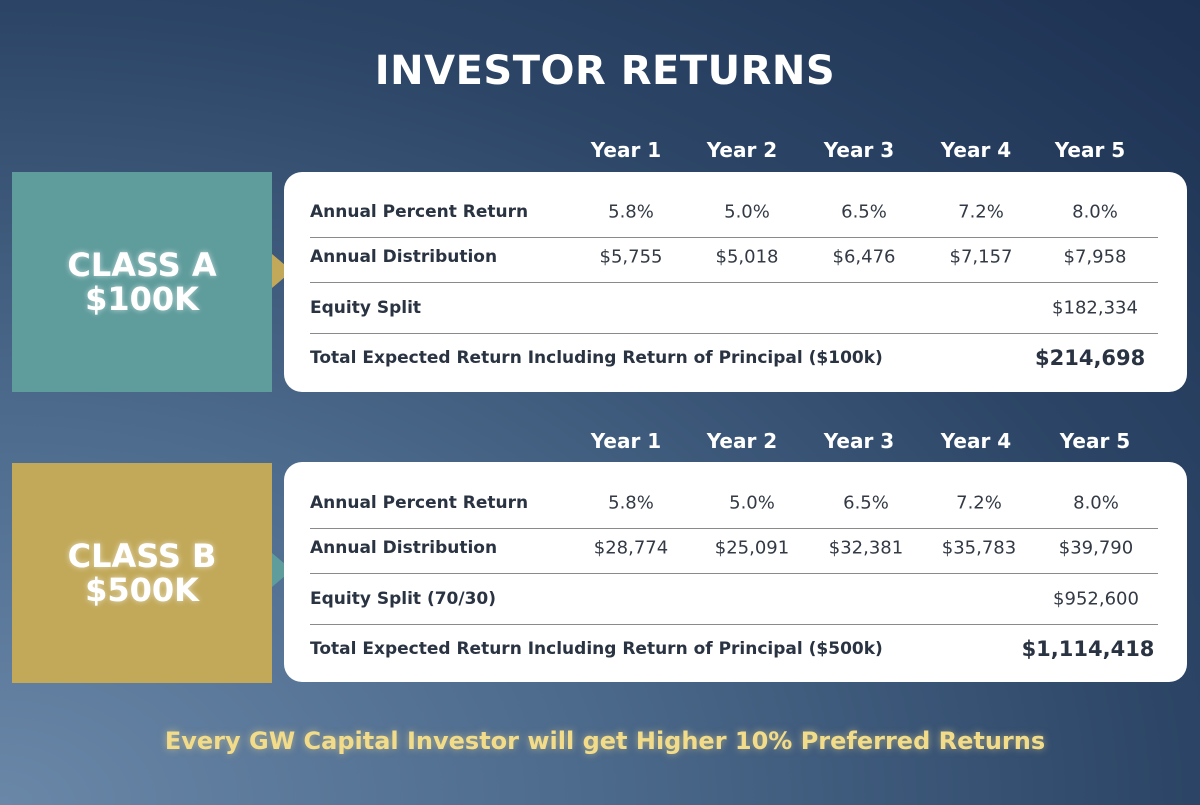 The height and width of the screenshot is (805, 1200). Describe the element at coordinates (1090, 358) in the screenshot. I see `total-value: $214,698` at that location.